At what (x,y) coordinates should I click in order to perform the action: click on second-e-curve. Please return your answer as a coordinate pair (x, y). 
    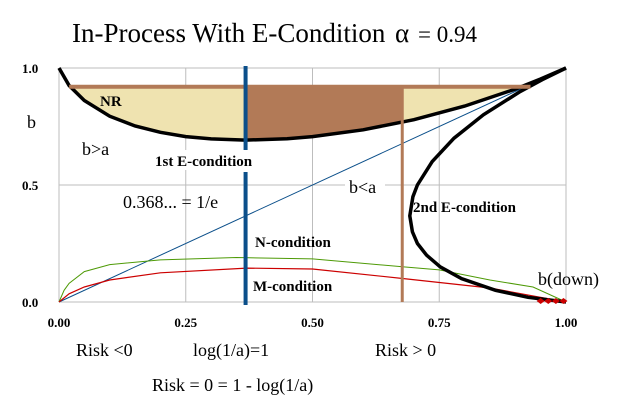
    Looking at the image, I should click on (487, 185).